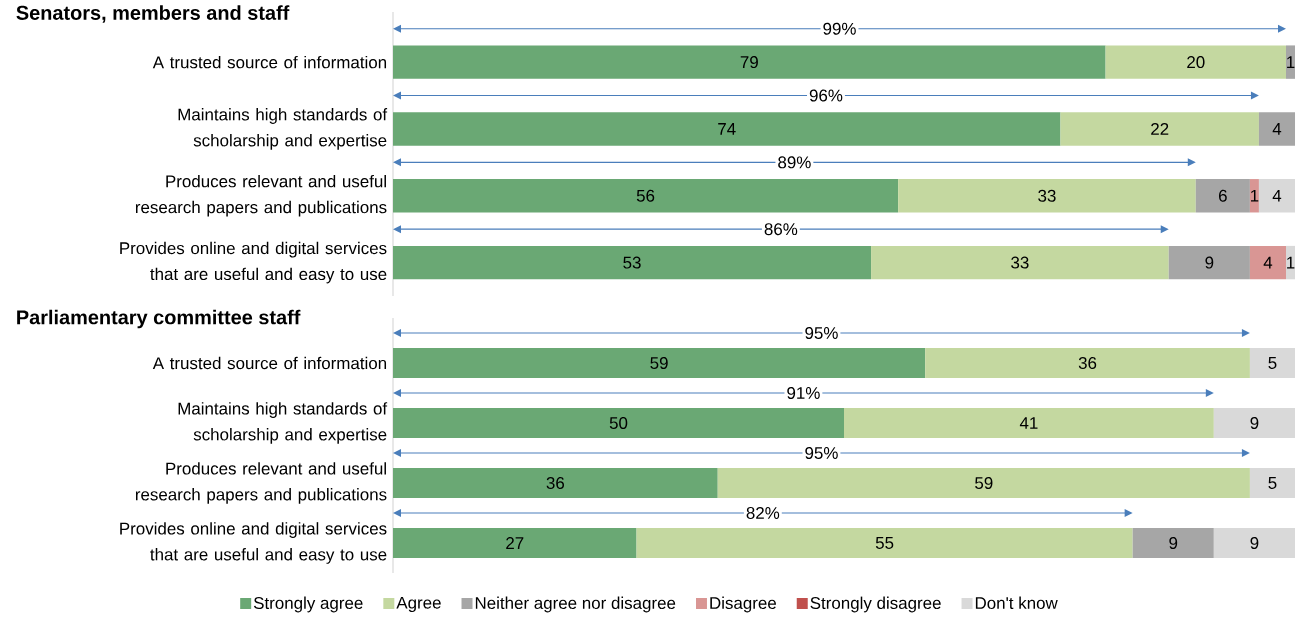 The width and height of the screenshot is (1303, 617). What do you see at coordinates (159, 319) in the screenshot?
I see `text: Parliamentary committee staff` at bounding box center [159, 319].